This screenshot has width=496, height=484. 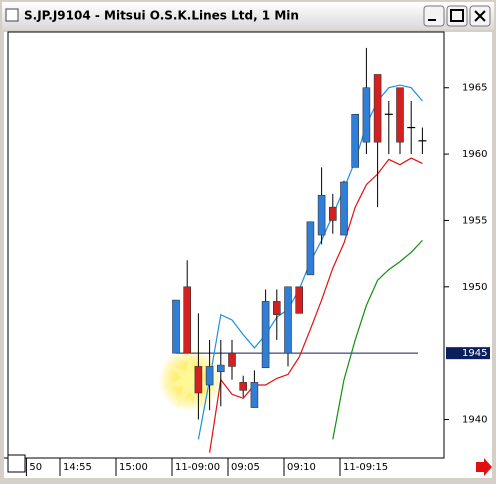 I want to click on title-bar, so click(x=248, y=16).